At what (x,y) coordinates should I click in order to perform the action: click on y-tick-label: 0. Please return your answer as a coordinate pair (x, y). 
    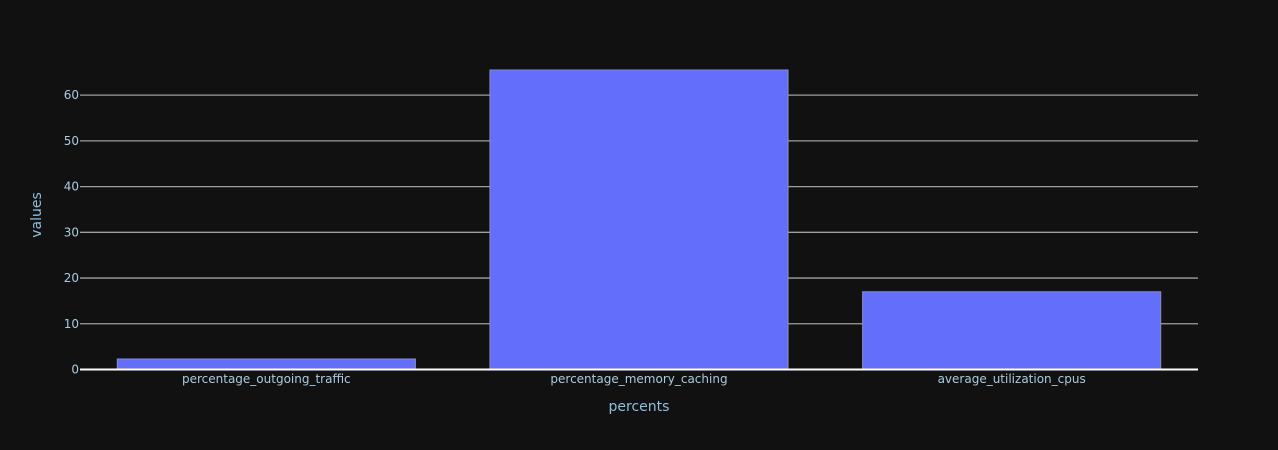
    Looking at the image, I should click on (75, 370).